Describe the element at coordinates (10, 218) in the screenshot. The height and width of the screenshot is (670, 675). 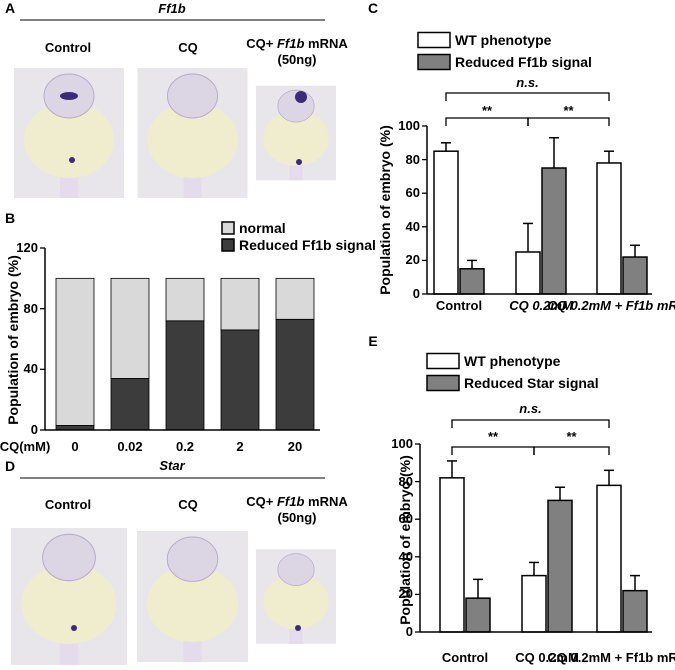
I see `panel-label: B` at that location.